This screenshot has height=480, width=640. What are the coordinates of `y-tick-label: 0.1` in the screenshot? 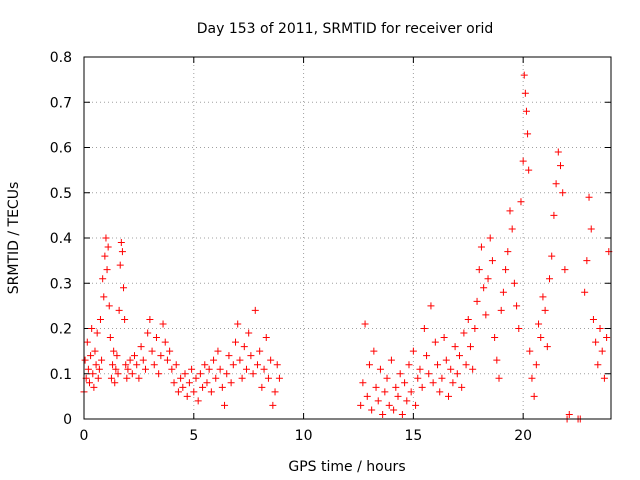 It's located at (61, 375).